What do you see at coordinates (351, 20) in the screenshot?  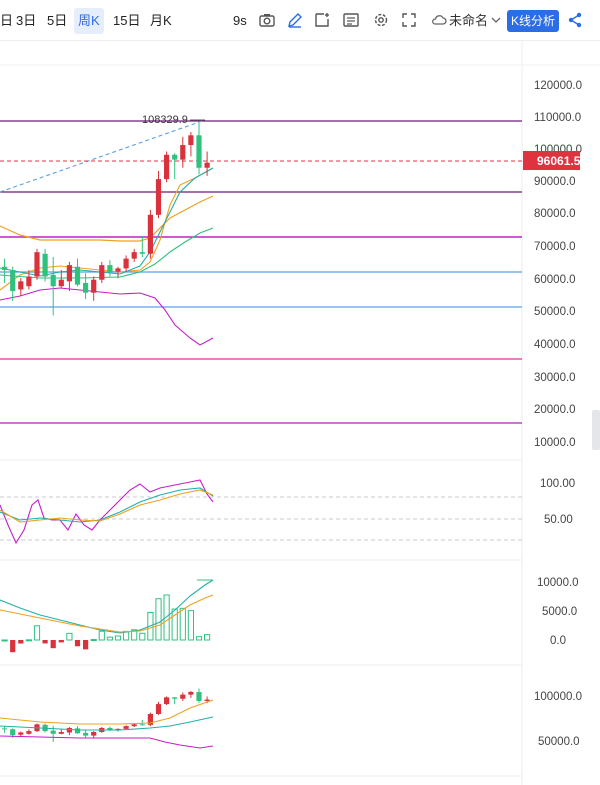 I see `indicator-template-icon` at bounding box center [351, 20].